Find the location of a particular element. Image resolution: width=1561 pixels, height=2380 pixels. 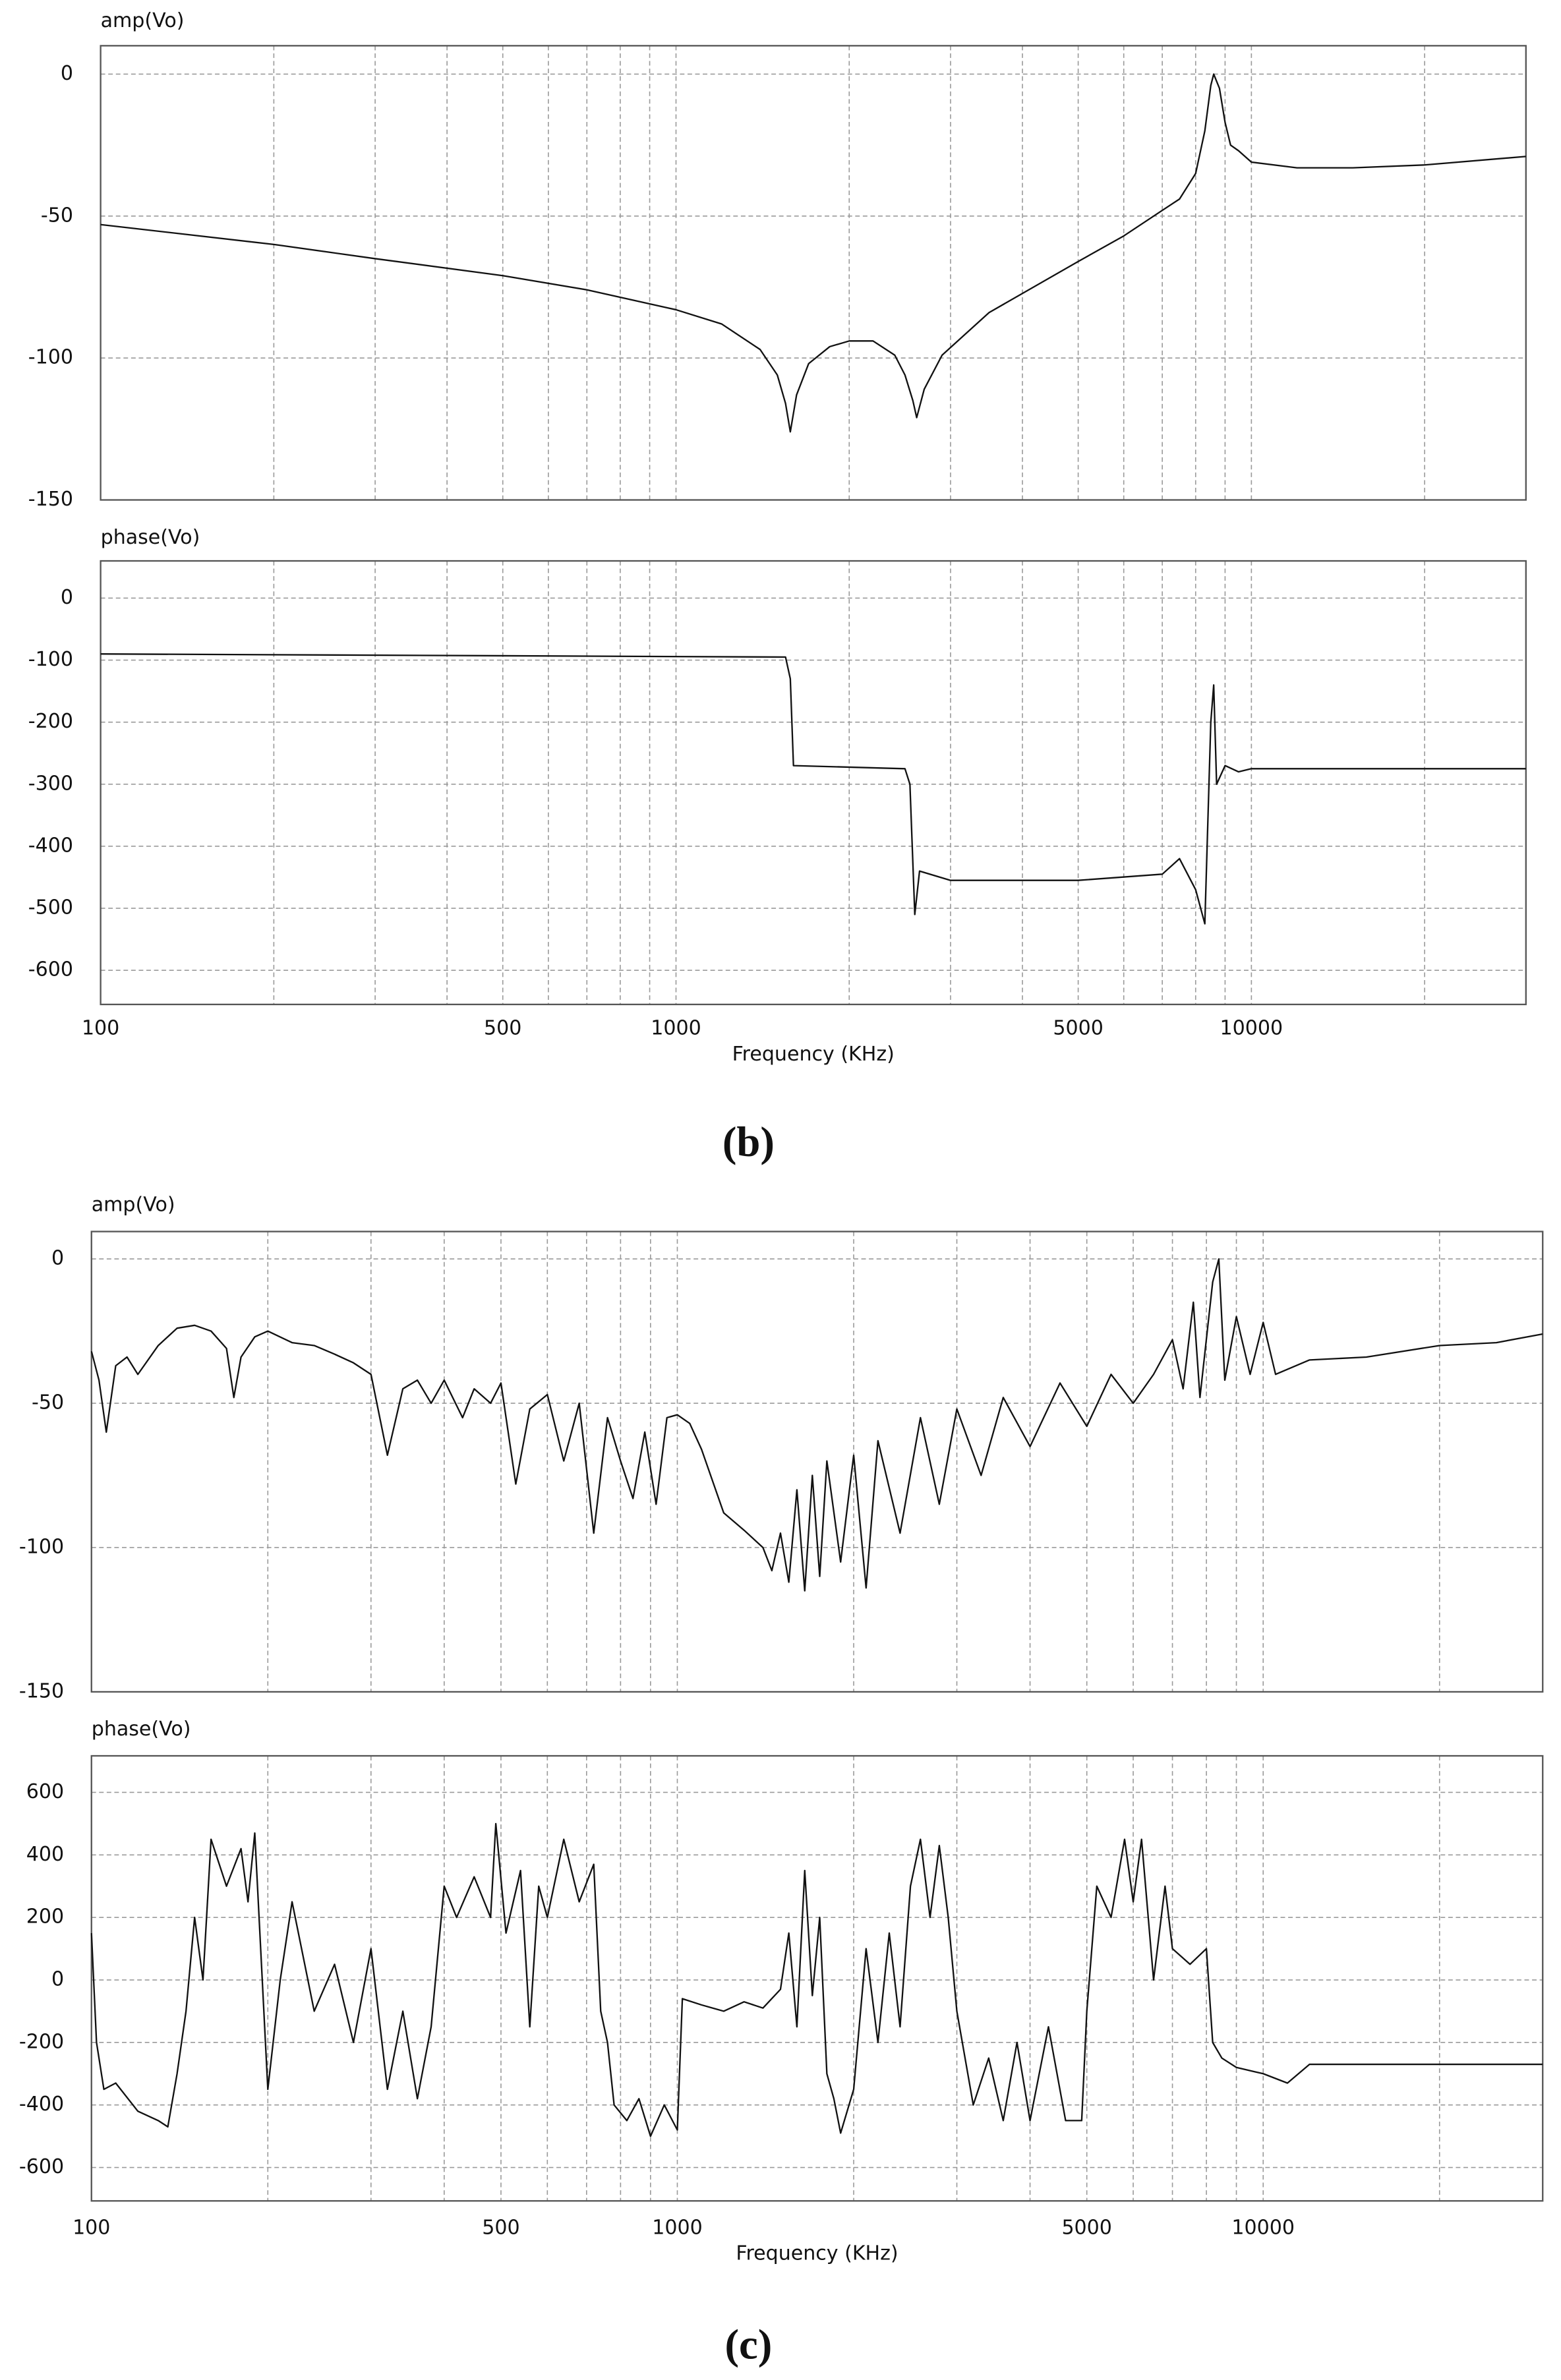

y-tick-label: 400 is located at coordinates (45, 1854).